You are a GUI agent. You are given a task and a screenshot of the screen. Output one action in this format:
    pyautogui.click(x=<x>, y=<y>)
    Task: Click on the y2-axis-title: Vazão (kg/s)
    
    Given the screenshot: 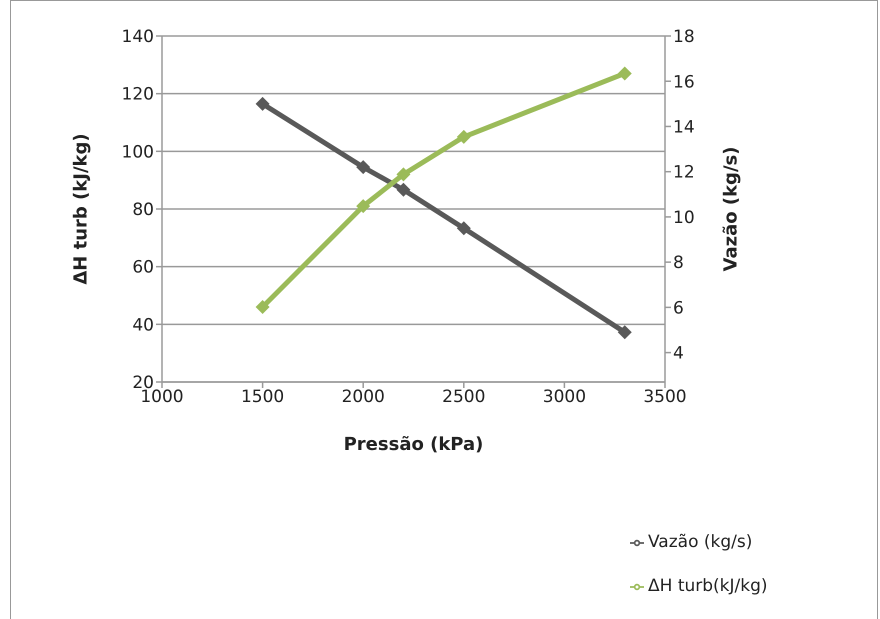 What is the action you would take?
    pyautogui.click(x=731, y=209)
    